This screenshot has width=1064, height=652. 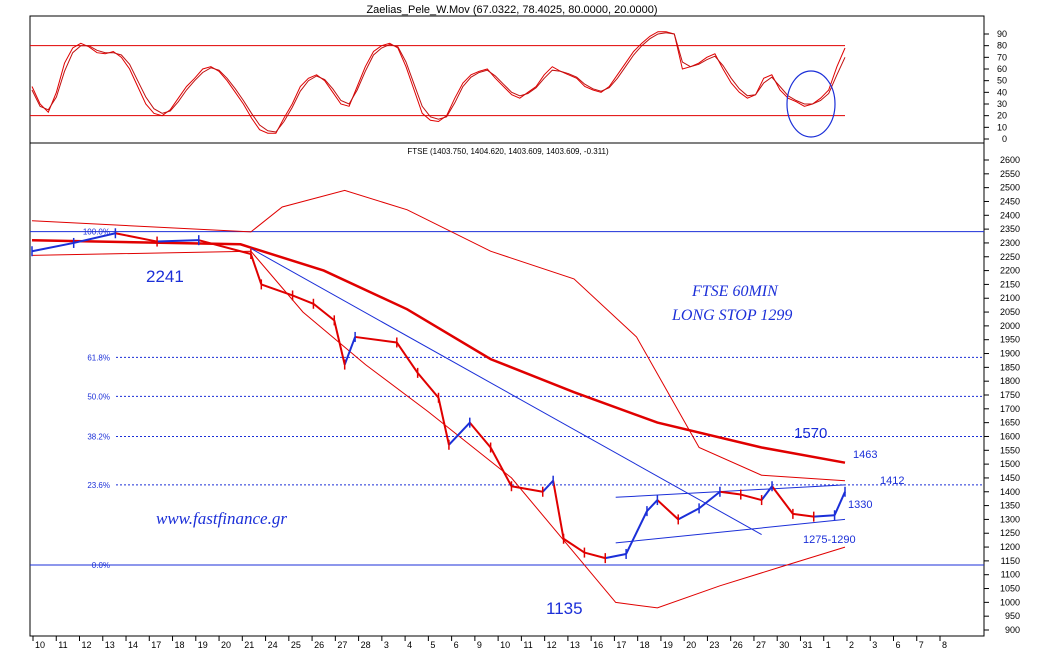 I want to click on osc-y-tick-label: 60, so click(x=1002, y=69).